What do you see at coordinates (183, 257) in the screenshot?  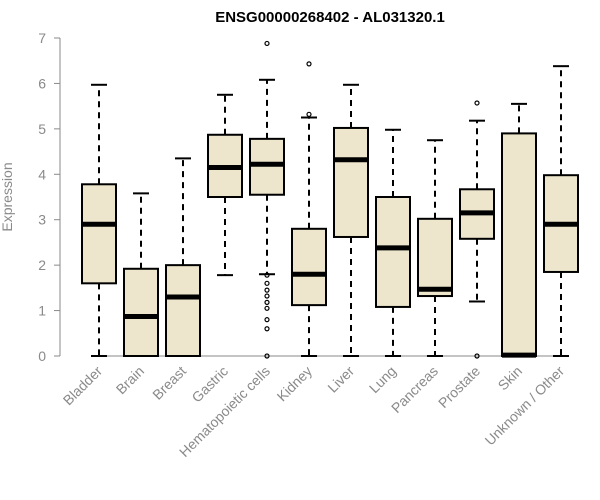 I see `box-breast` at bounding box center [183, 257].